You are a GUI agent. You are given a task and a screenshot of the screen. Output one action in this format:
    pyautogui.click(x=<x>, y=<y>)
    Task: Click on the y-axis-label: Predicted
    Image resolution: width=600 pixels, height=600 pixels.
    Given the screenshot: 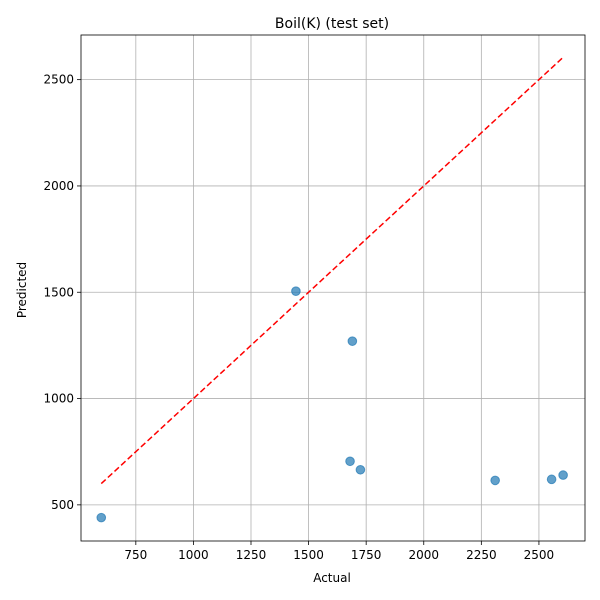 What is the action you would take?
    pyautogui.click(x=22, y=290)
    